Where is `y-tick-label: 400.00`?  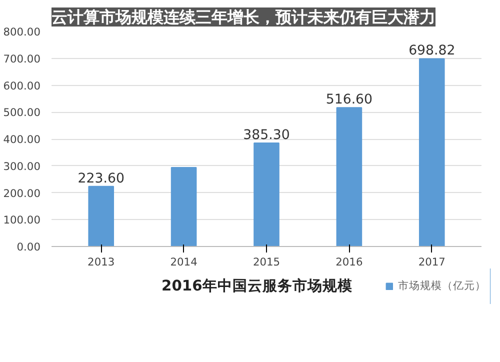 y-tick-label: 400.00 is located at coordinates (22, 139).